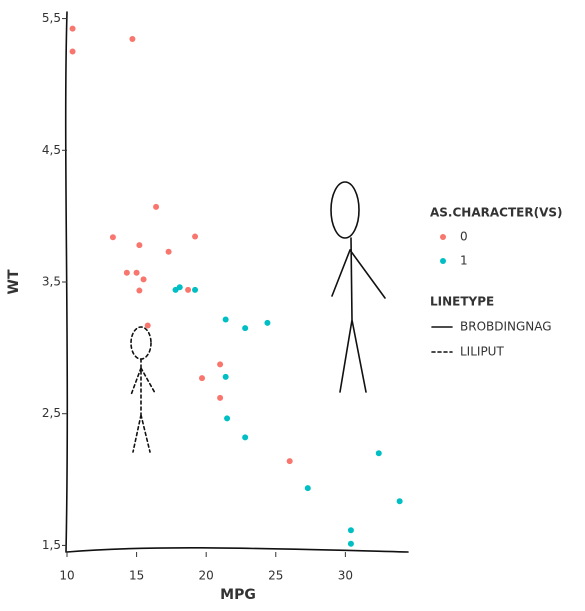 The width and height of the screenshot is (585, 611). Describe the element at coordinates (206, 576) in the screenshot. I see `x-tick-label: 20` at that location.